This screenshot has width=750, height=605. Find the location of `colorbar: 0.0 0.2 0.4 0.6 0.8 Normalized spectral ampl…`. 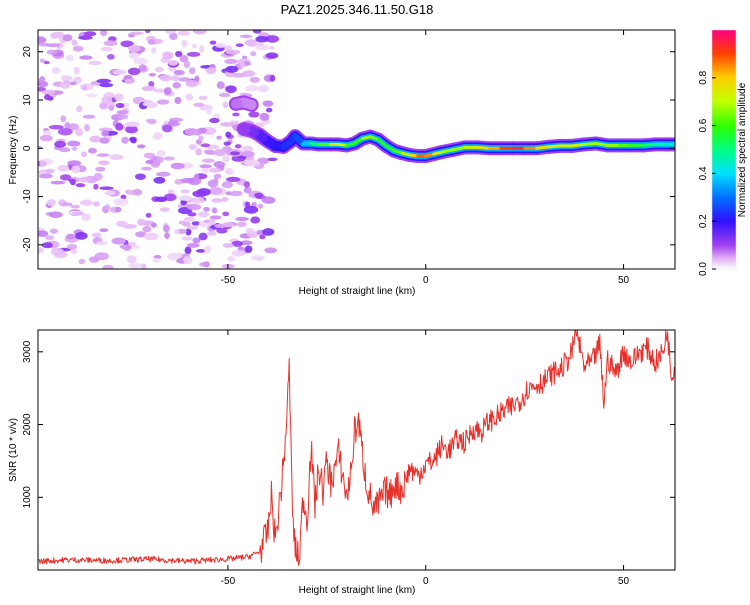

colorbar: 0.0 0.2 0.4 0.6 0.8 Normalized spectral ampl… is located at coordinates (723, 152).